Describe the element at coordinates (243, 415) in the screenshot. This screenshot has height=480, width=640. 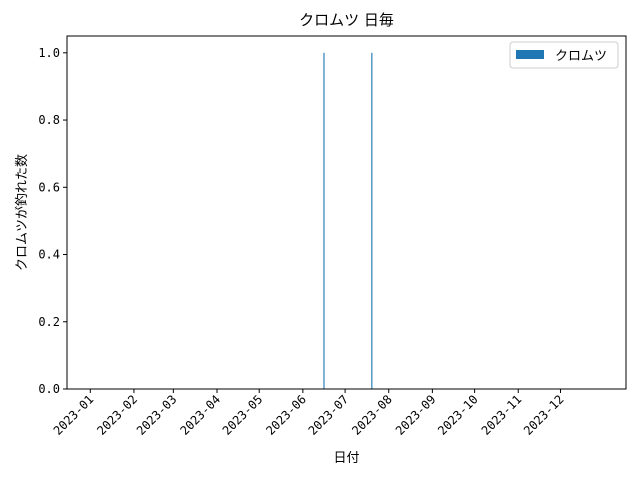
I see `x-tick-label: 2023-05` at that location.